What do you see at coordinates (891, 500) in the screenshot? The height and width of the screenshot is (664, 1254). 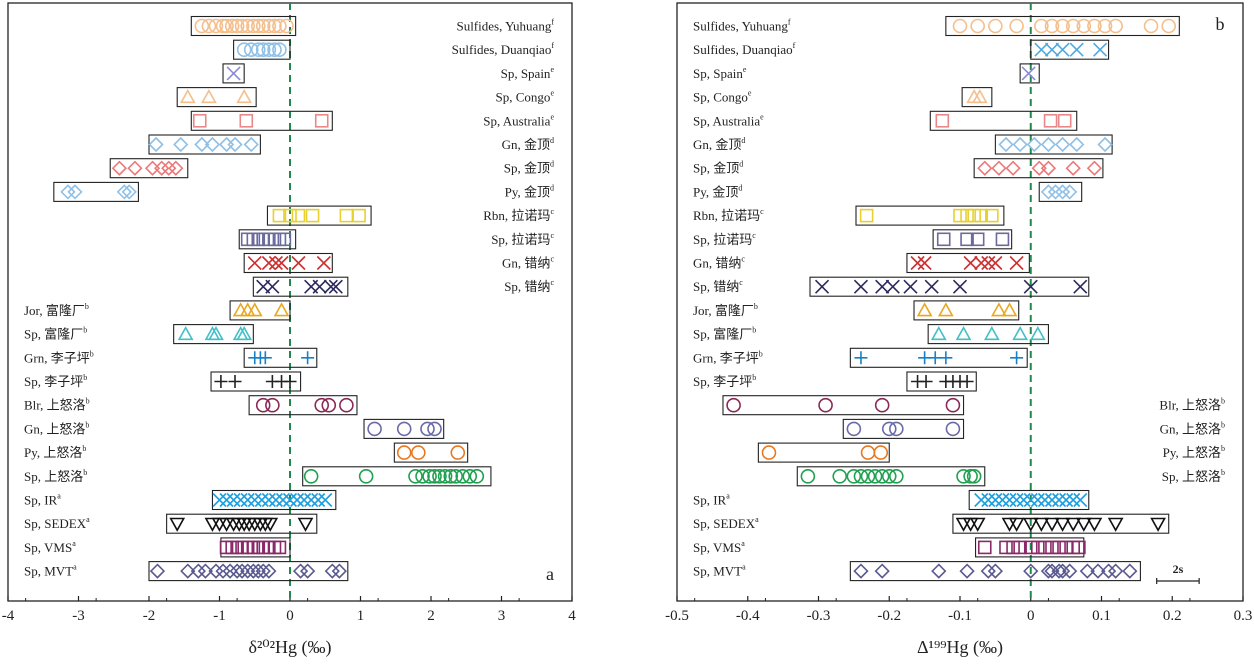 I see `data-row: Sp, IRa` at bounding box center [891, 500].